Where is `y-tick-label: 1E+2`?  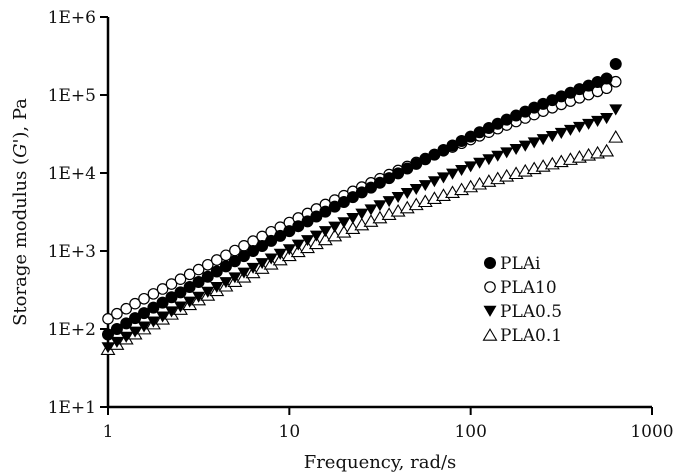
y-tick-label: 1E+2 is located at coordinates (72, 330).